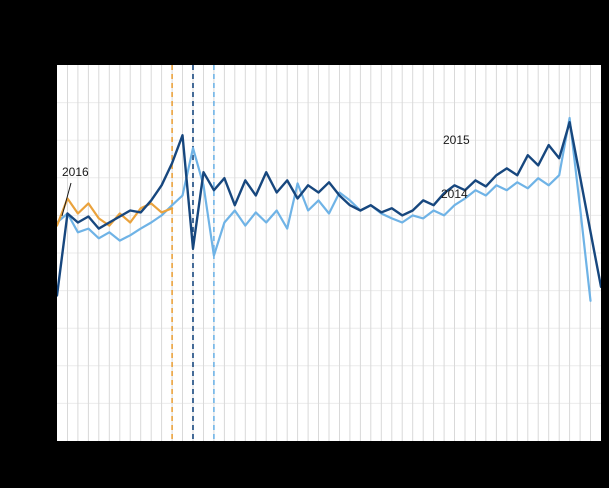 The height and width of the screenshot is (488, 609). Describe the element at coordinates (456, 140) in the screenshot. I see `series-label-2015: 2015` at that location.